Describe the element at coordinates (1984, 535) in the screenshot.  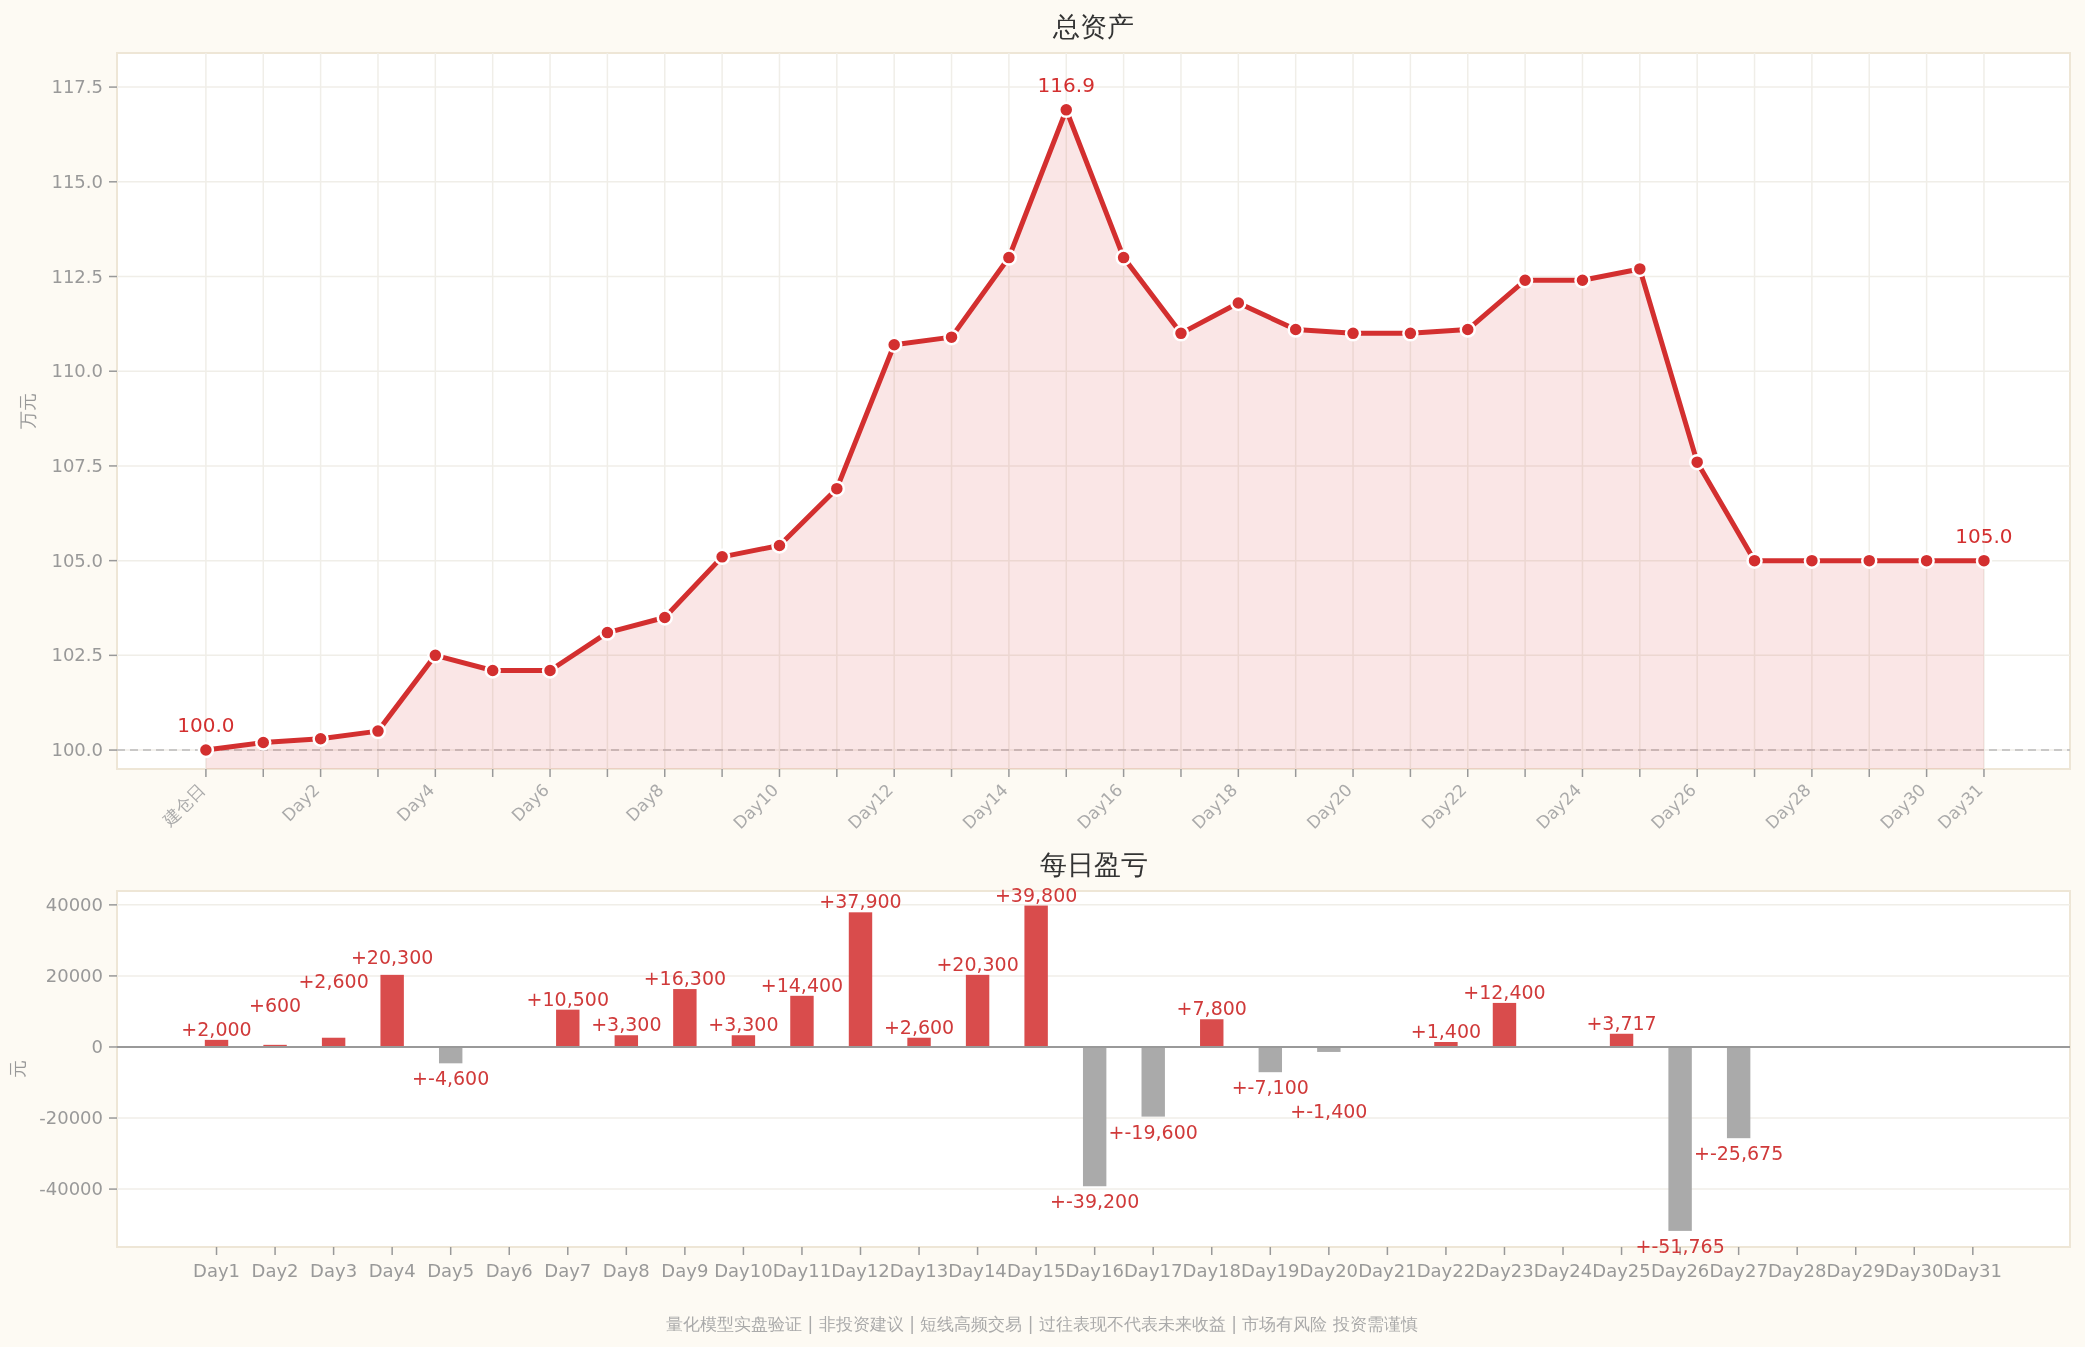
I see `data-label: 105.0` at that location.